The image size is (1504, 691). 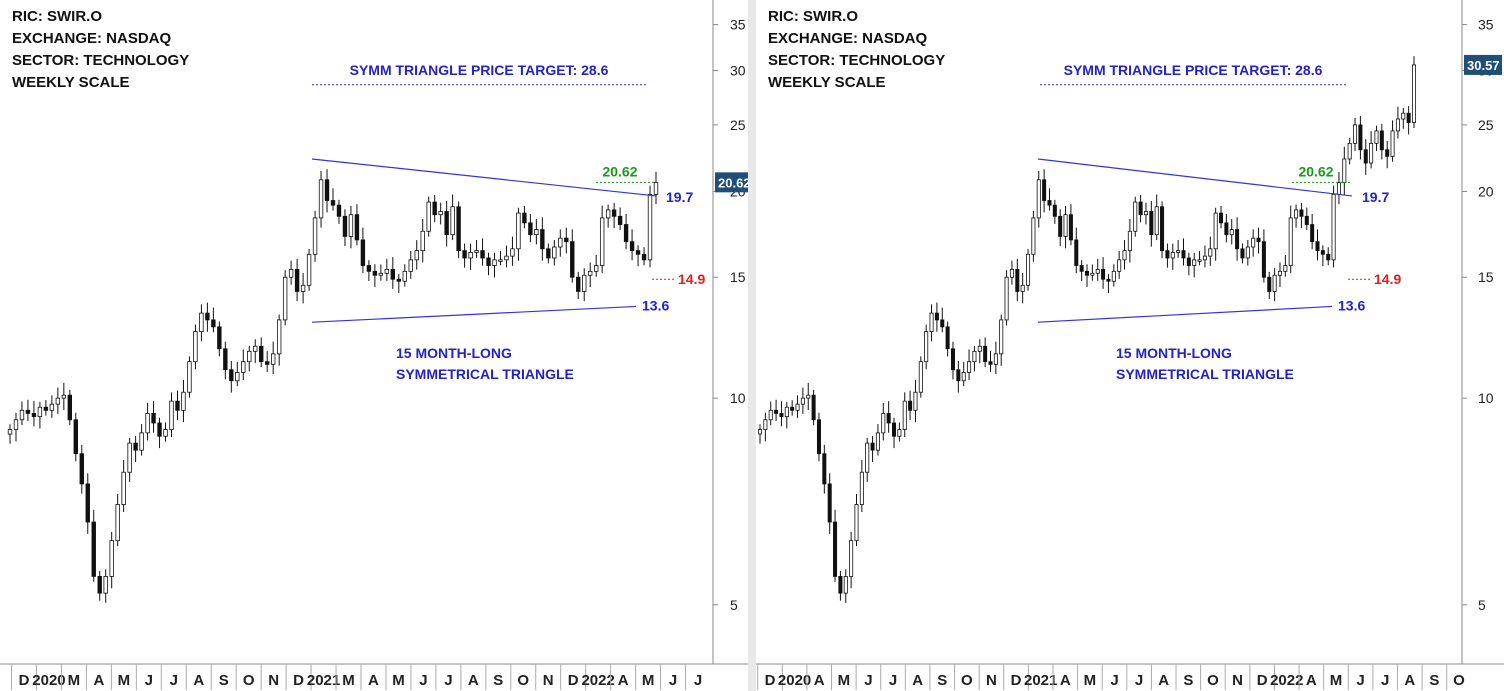 What do you see at coordinates (323, 680) in the screenshot?
I see `x-tick-label: 2021` at bounding box center [323, 680].